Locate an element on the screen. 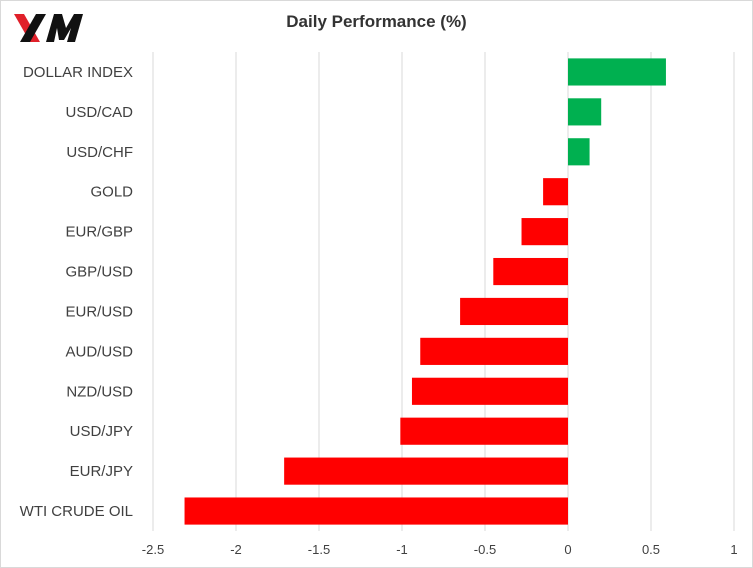 This screenshot has width=753, height=568. xm-logo is located at coordinates (60, 28).